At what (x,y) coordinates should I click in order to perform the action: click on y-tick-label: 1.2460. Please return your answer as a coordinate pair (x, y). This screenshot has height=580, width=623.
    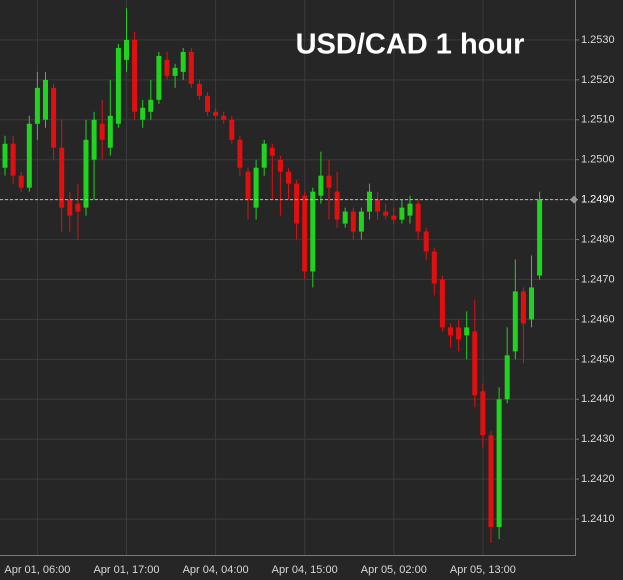
    Looking at the image, I should click on (598, 319).